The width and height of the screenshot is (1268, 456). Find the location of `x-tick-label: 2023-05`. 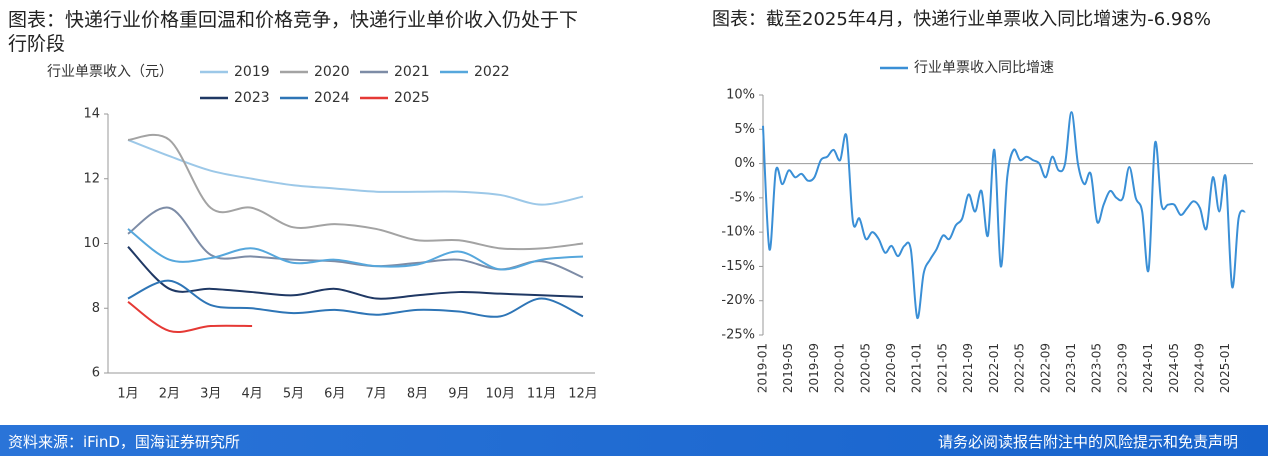

x-tick-label: 2023-05 is located at coordinates (1097, 368).